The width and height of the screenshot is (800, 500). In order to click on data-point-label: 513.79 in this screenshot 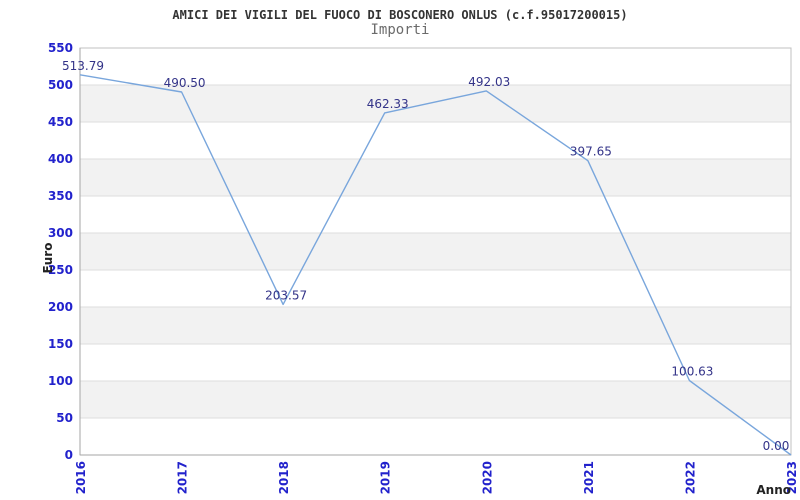, I will do `click(83, 66)`.